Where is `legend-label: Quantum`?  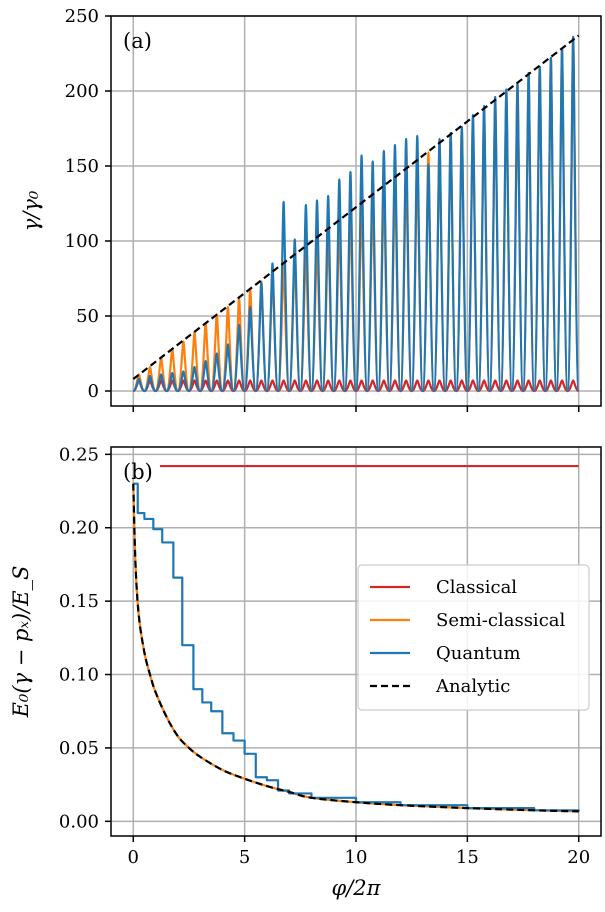 legend-label: Quantum is located at coordinates (478, 653).